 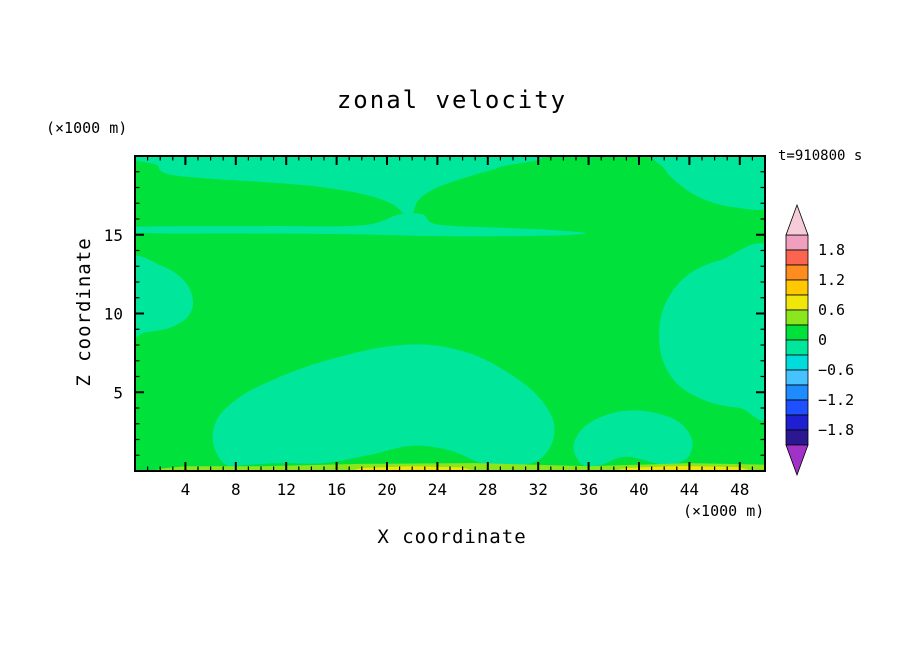 What do you see at coordinates (638, 489) in the screenshot?
I see `x-tick-label: 40` at bounding box center [638, 489].